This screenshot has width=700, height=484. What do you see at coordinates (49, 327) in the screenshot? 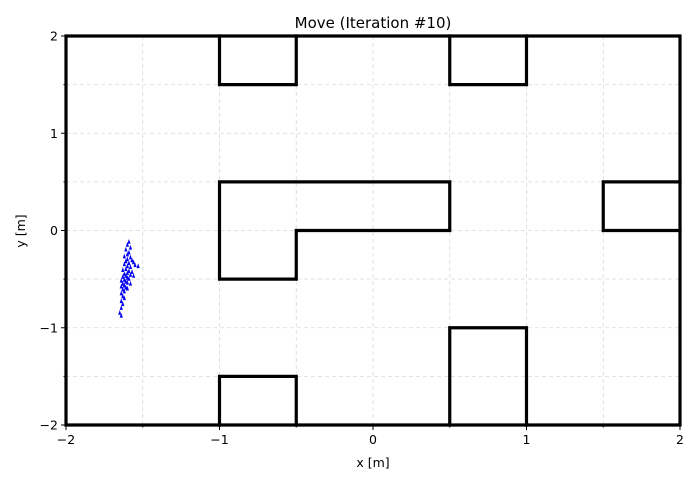
I see `y-tick-label: −1` at bounding box center [49, 327].